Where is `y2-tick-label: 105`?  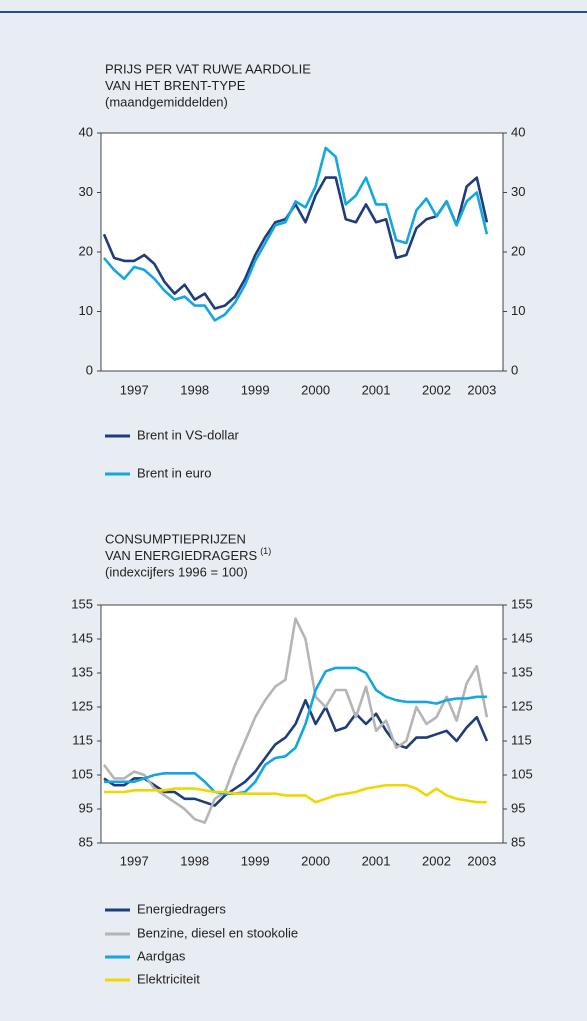
y2-tick-label: 105 is located at coordinates (522, 773).